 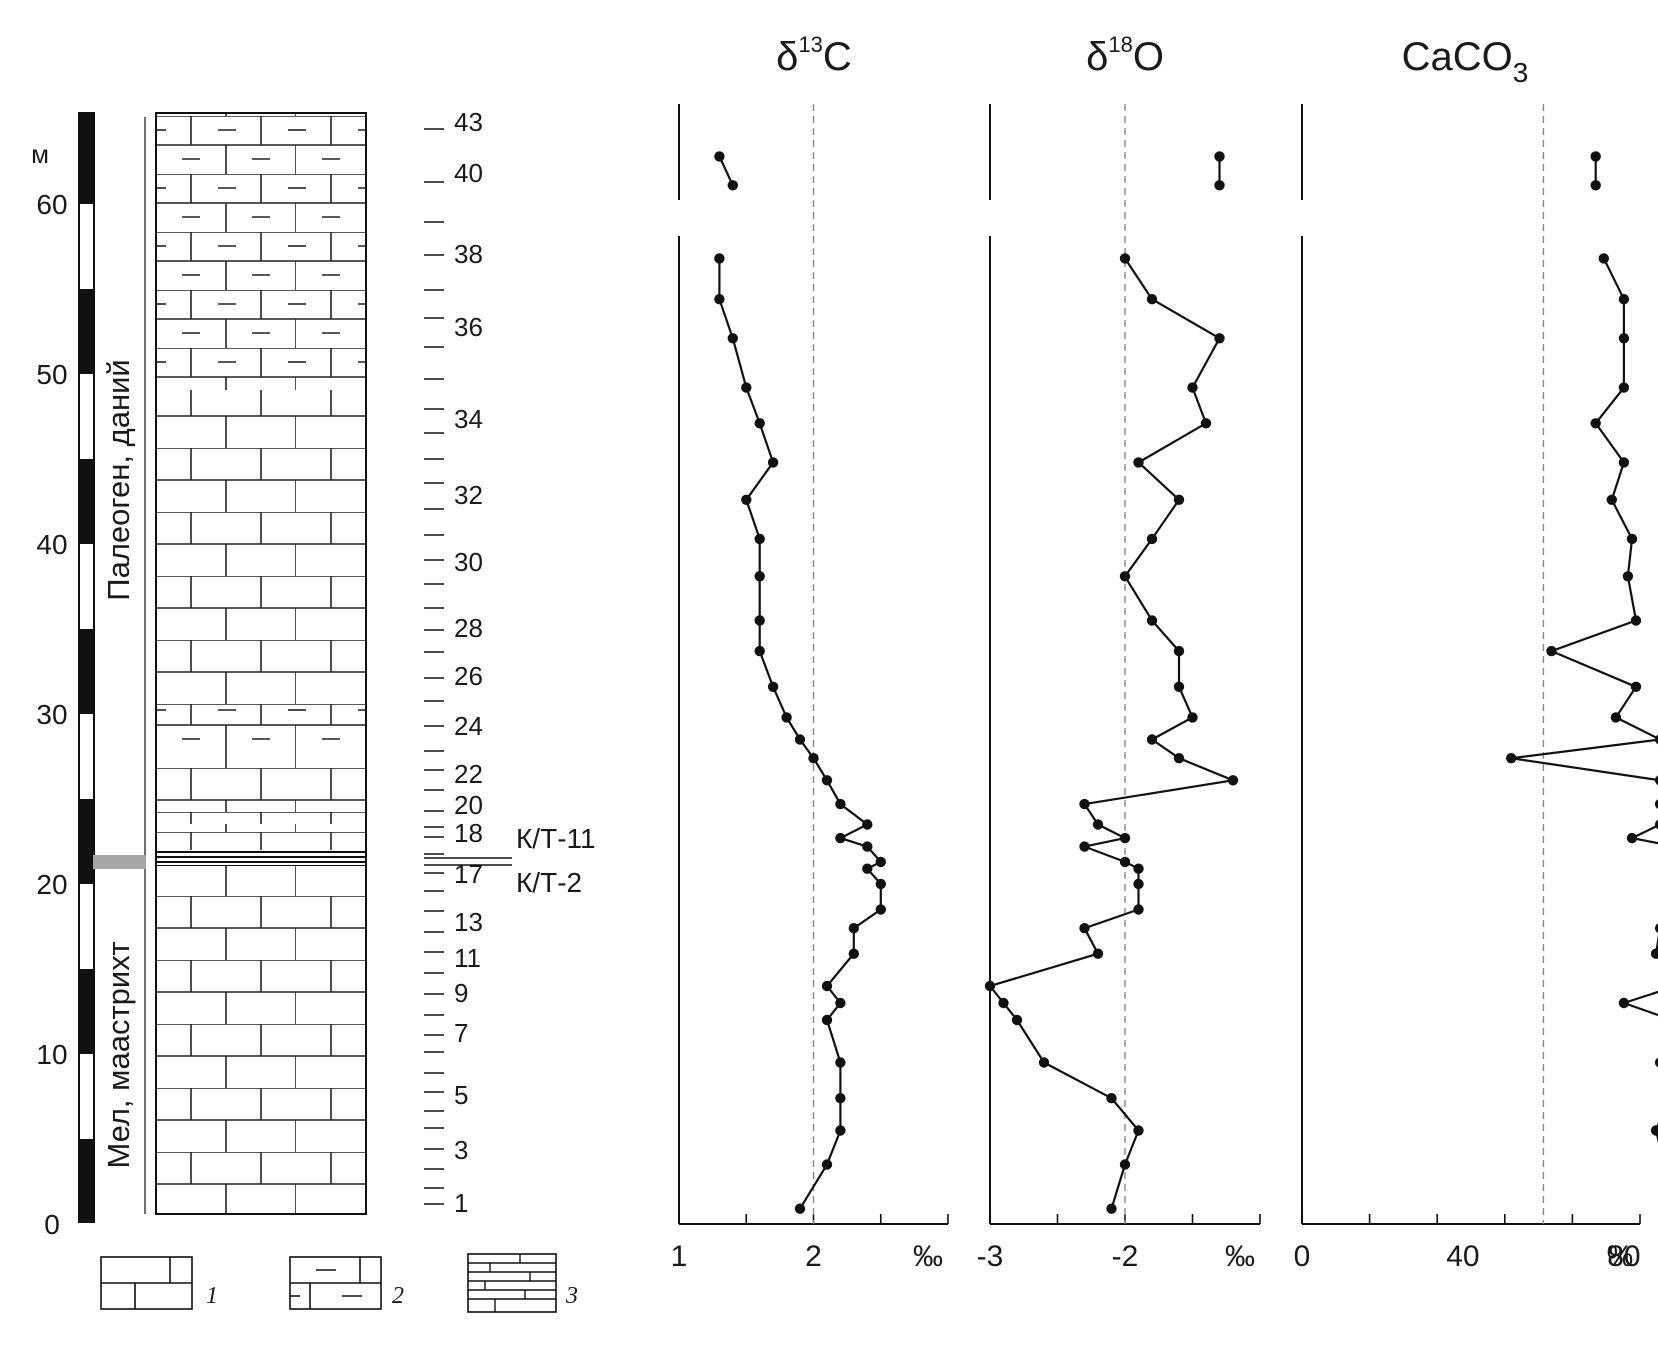 I want to click on depth-tick-labels: 0 10 20 30 40 50 60, so click(x=51, y=714).